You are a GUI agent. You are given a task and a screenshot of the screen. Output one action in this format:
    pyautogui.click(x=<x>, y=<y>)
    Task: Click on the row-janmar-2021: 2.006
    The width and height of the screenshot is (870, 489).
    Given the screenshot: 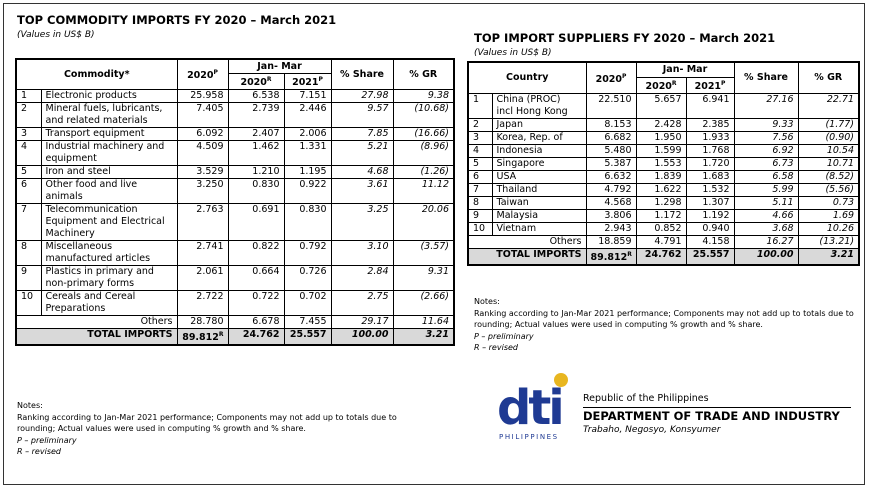 What is the action you would take?
    pyautogui.click(x=307, y=134)
    